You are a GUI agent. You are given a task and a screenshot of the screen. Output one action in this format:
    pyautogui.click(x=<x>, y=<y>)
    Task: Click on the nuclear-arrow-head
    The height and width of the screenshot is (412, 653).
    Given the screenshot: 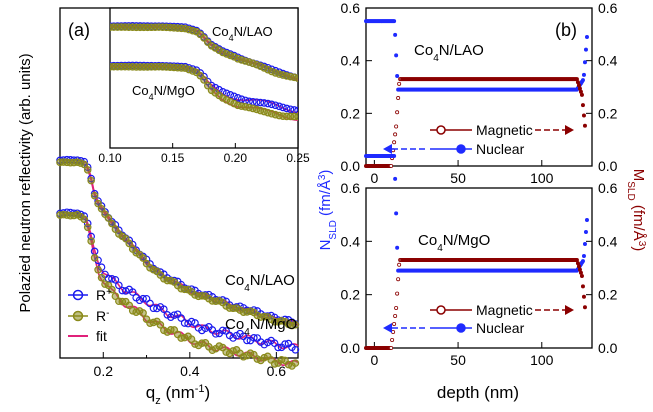 What is the action you would take?
    pyautogui.click(x=387, y=149)
    